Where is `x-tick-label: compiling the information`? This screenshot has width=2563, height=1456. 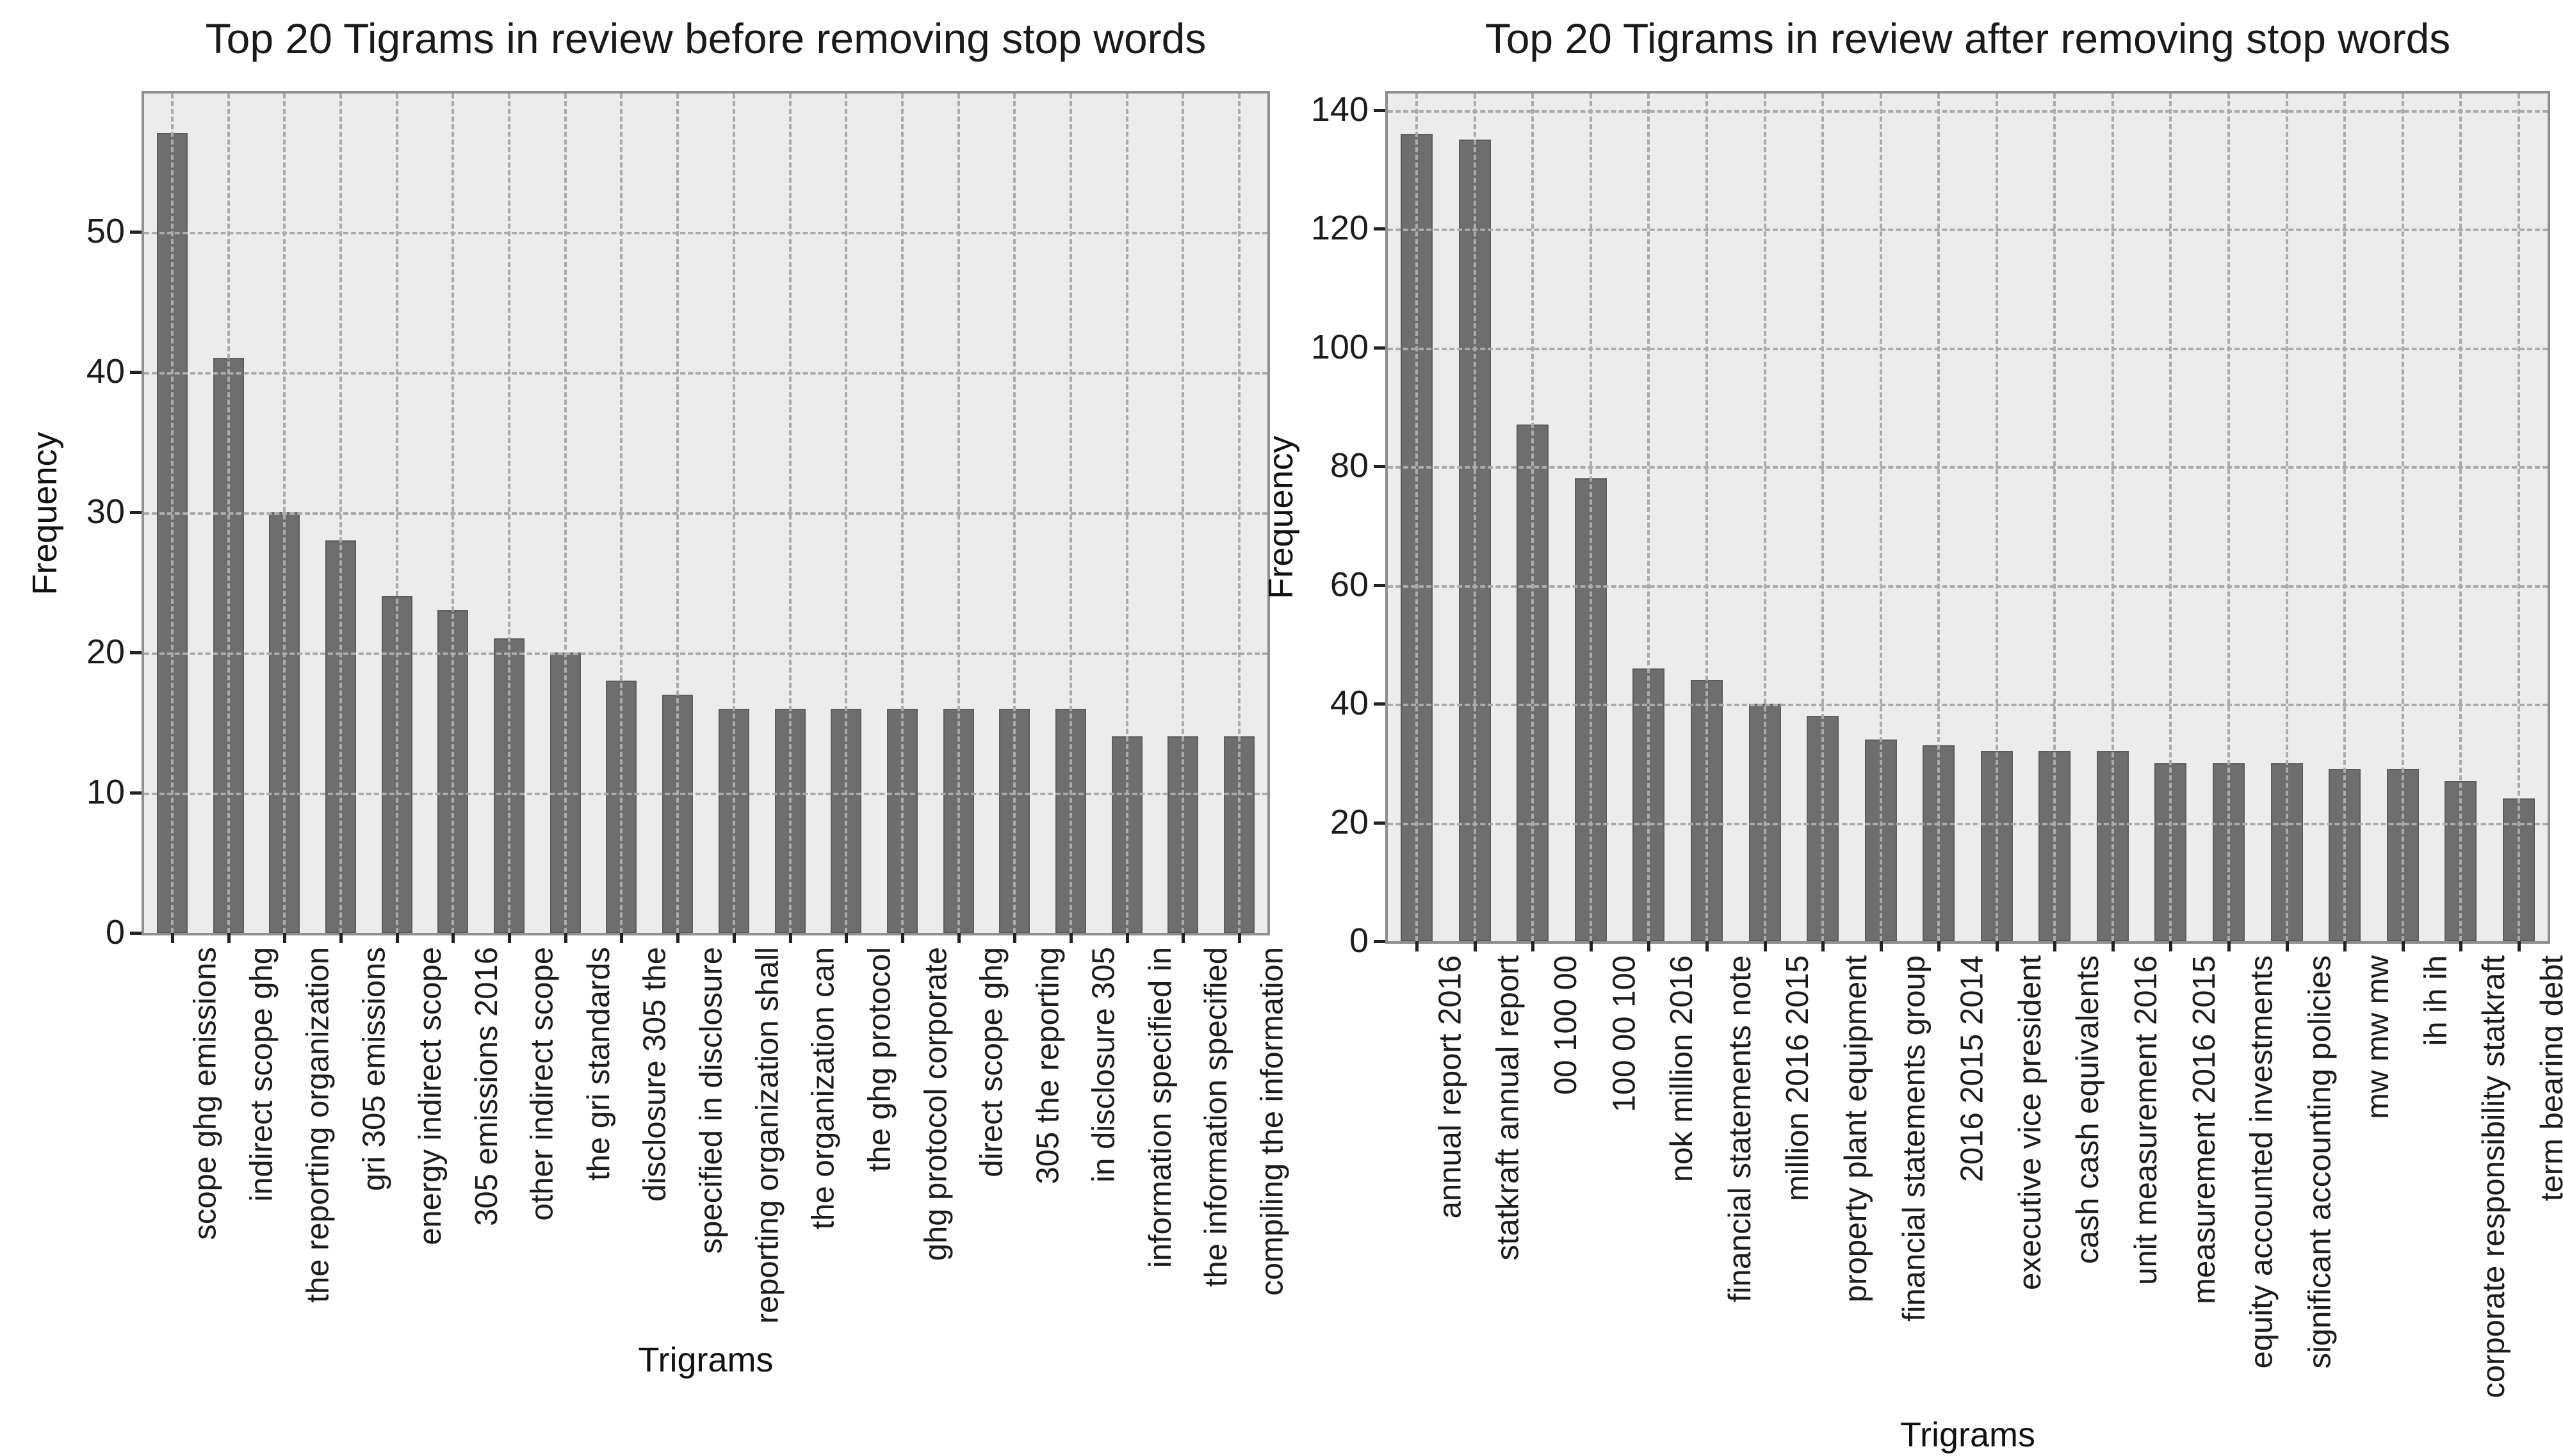 x-tick-label: compiling the information is located at coordinates (1272, 1121).